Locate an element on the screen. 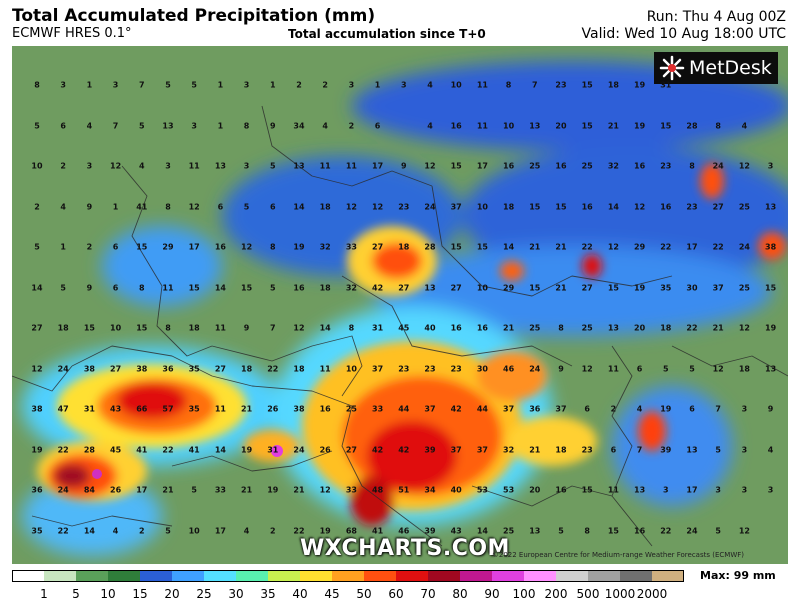  run-time: Run: Thu 4 Aug 00Z is located at coordinates (716, 17).